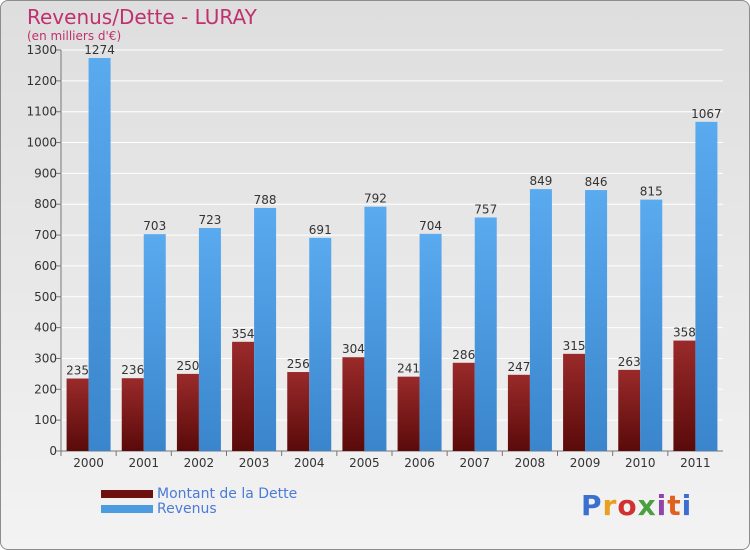  I want to click on data-label-revenus: 704, so click(430, 226).